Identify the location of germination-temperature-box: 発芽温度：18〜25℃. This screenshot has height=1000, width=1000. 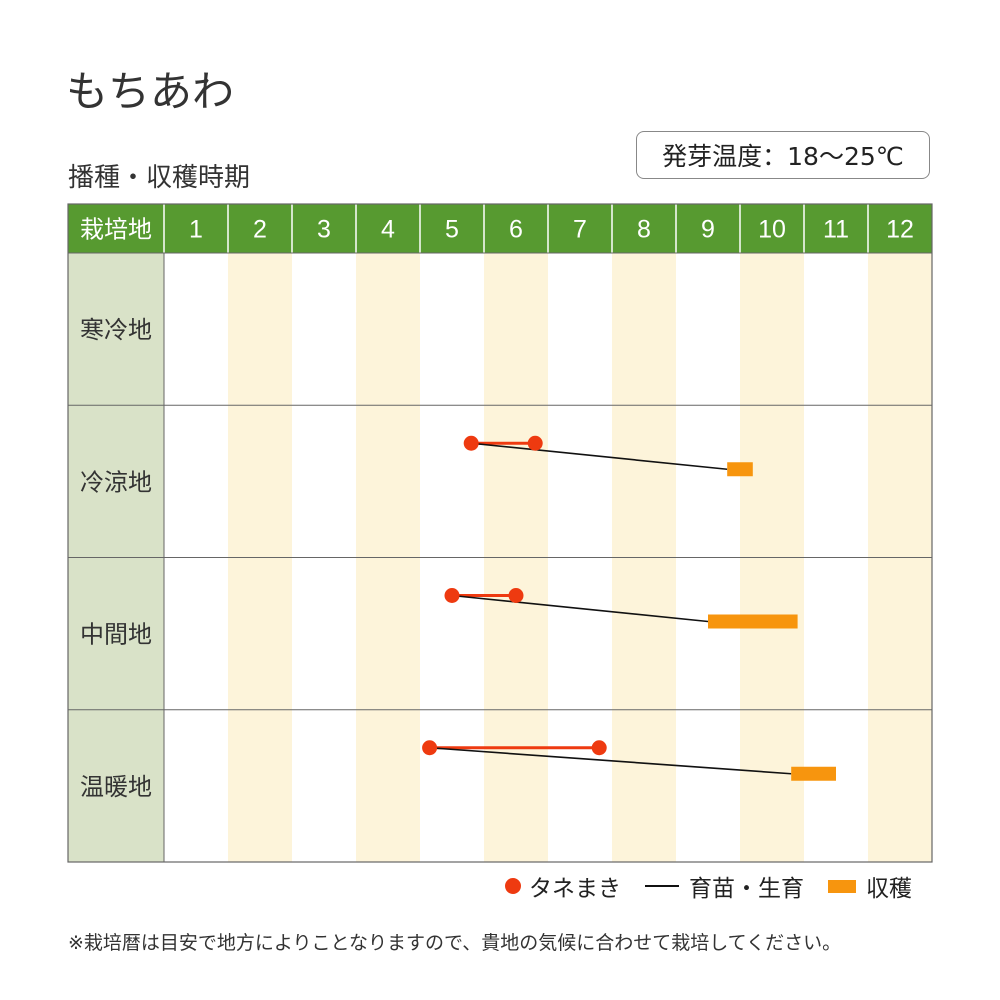
(783, 155).